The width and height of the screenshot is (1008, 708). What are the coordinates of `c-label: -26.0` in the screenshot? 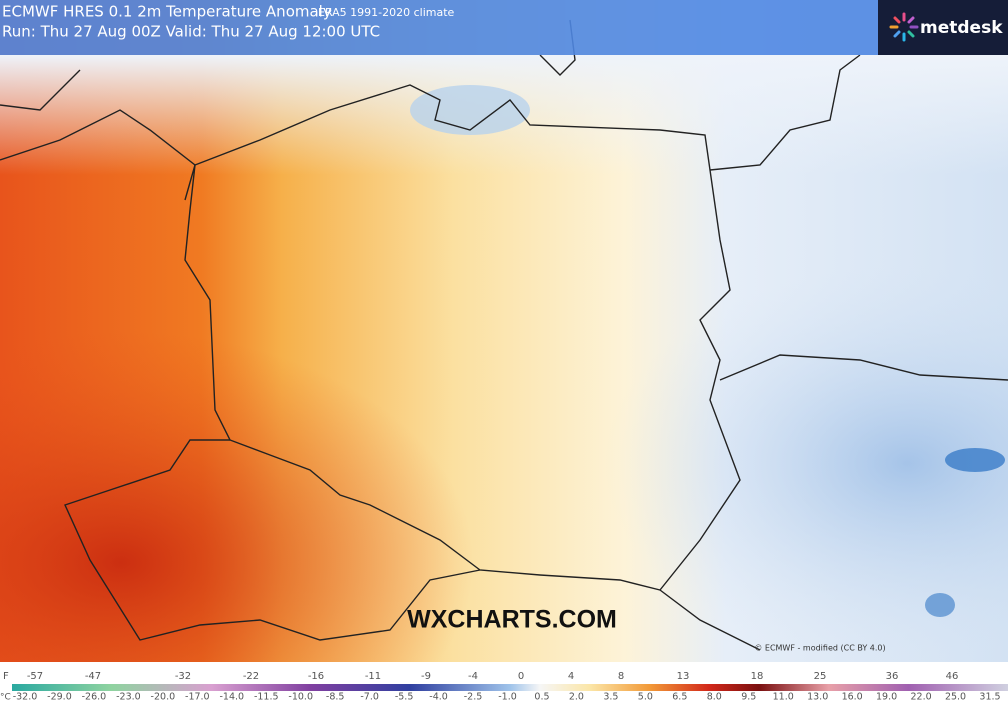 It's located at (94, 697).